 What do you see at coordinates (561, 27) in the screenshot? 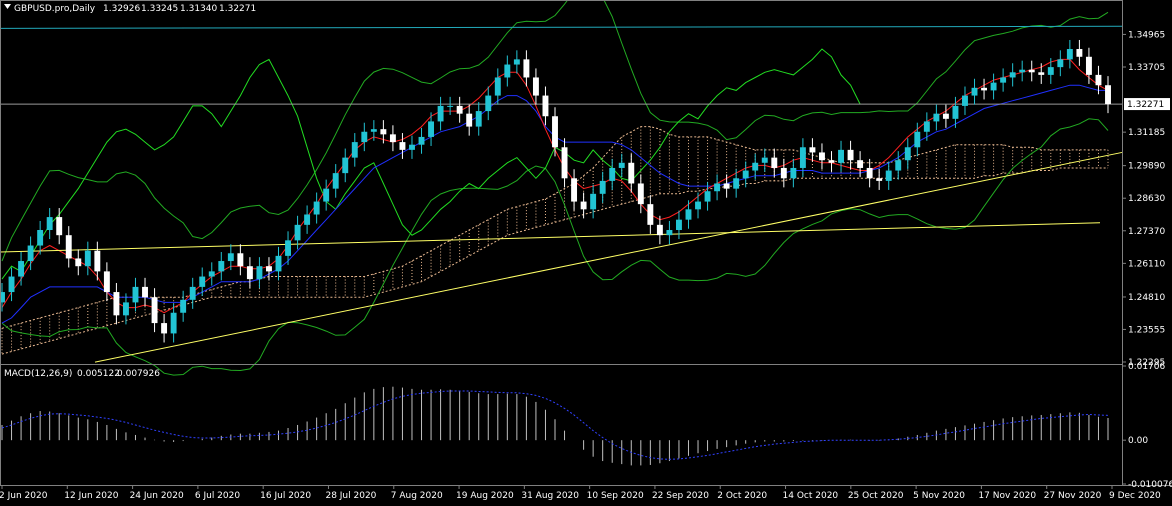
I see `top-resistance-line` at bounding box center [561, 27].